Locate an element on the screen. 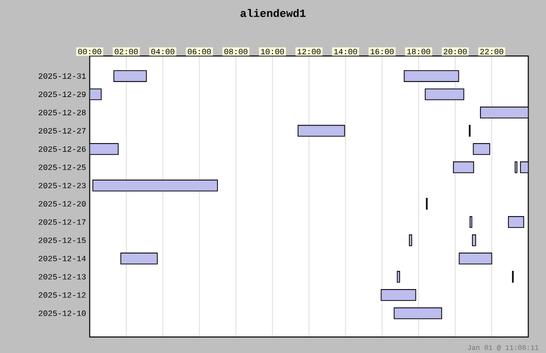 The height and width of the screenshot is (353, 546). x-tick-label: 00:00 is located at coordinates (90, 51).